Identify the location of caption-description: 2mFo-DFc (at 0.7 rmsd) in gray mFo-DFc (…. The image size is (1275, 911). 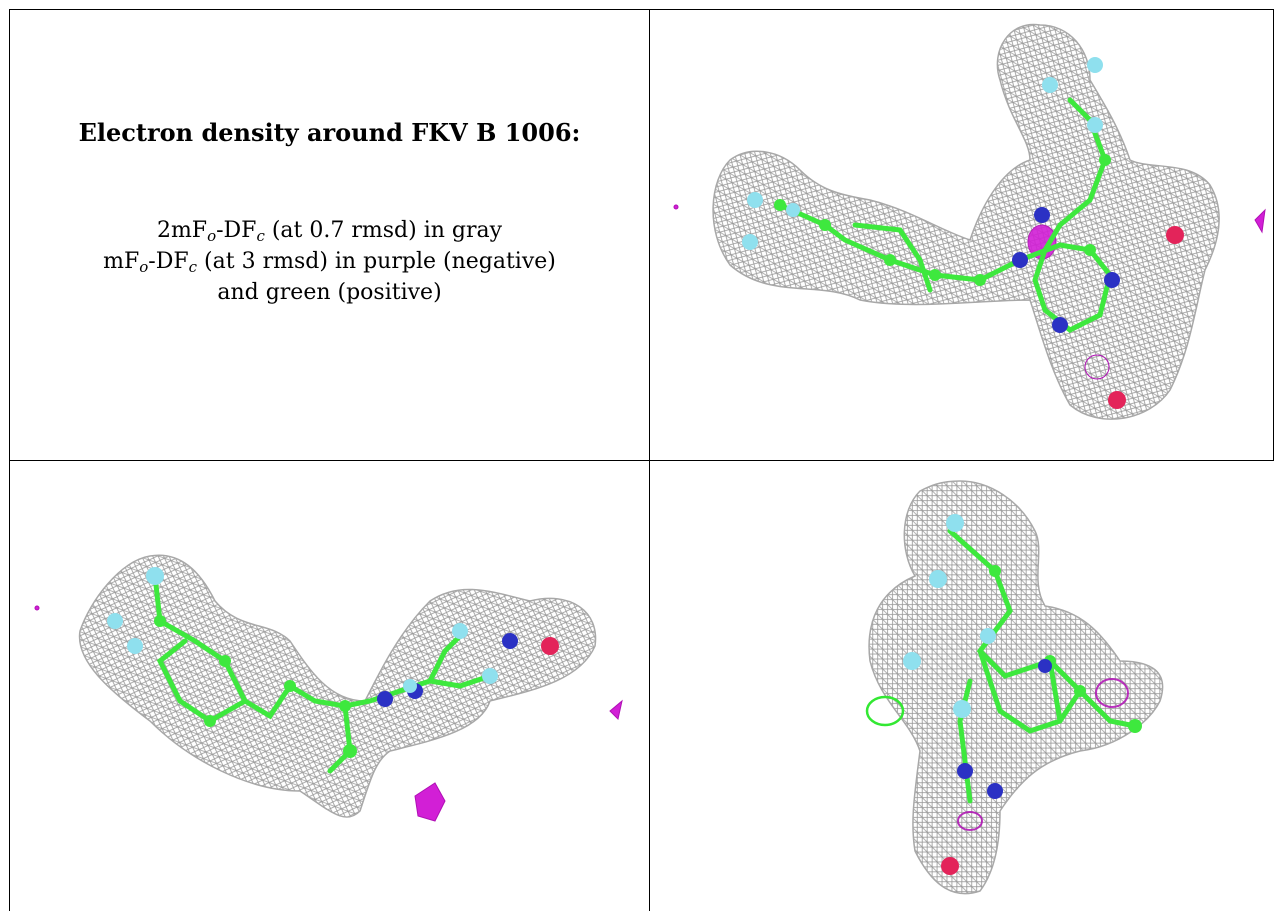
(329, 261).